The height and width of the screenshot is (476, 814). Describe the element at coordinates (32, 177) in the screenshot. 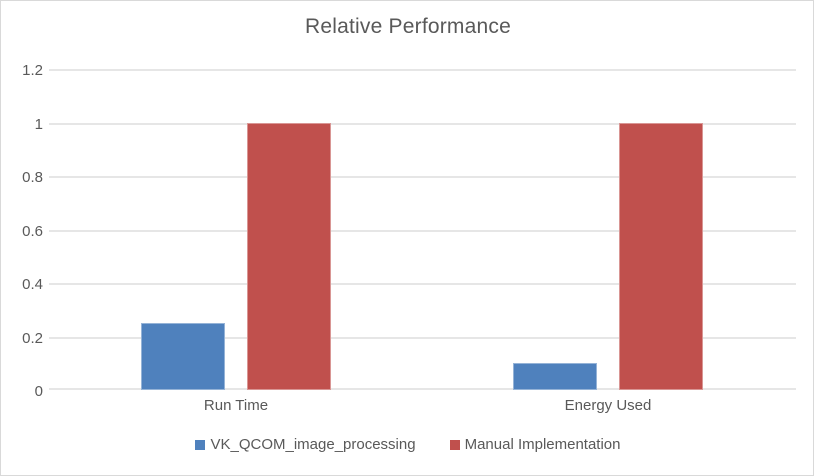

I see `y-tick-label: 0.8` at that location.